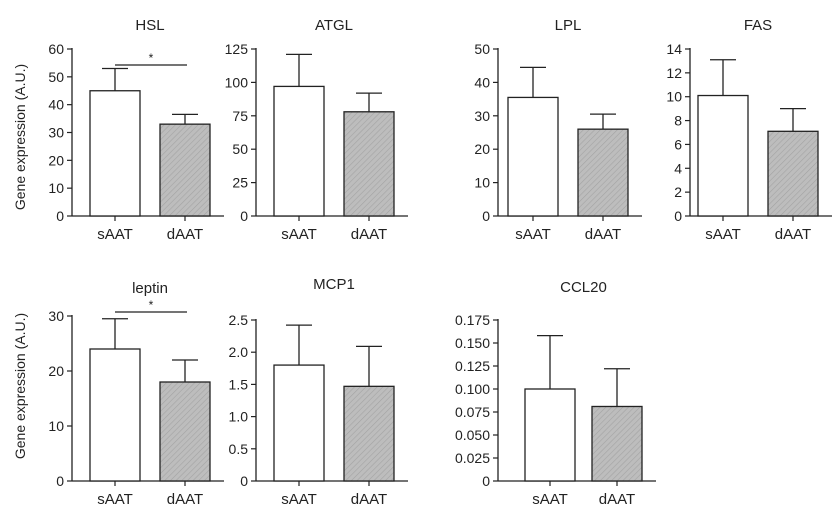  What do you see at coordinates (678, 121) in the screenshot?
I see `y-tick-label: 8` at bounding box center [678, 121].